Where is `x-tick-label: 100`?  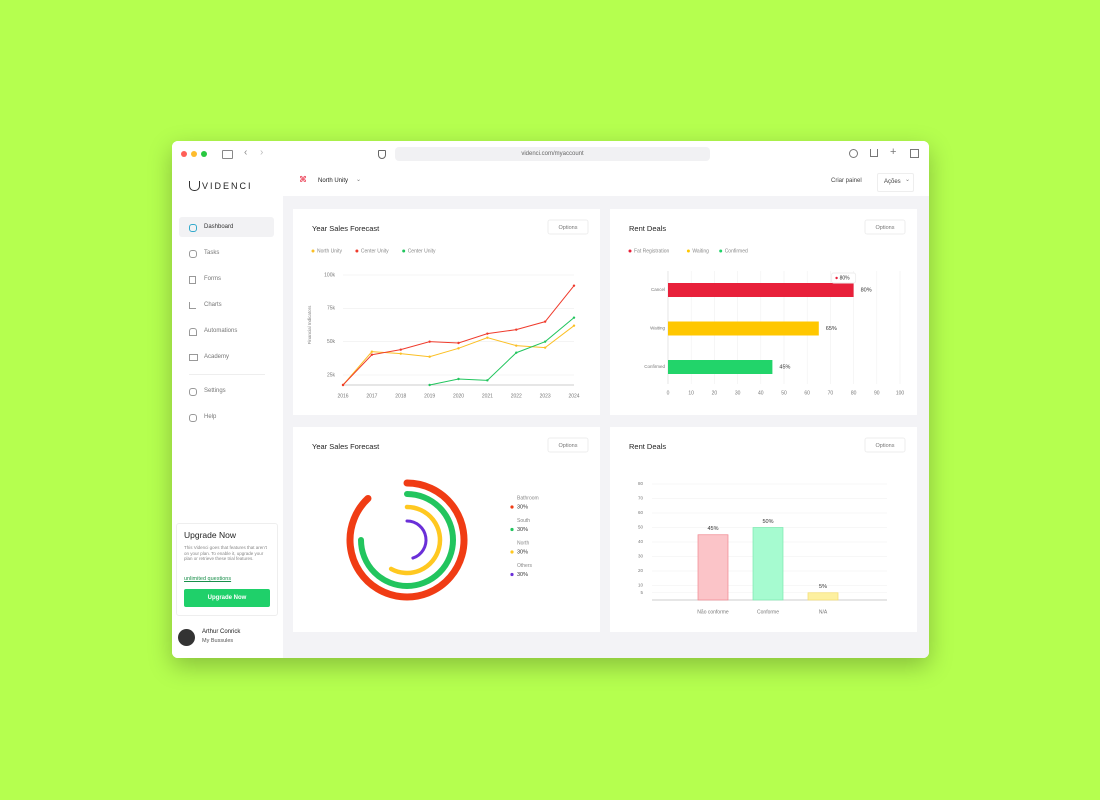 x-tick-label: 100 is located at coordinates (900, 393).